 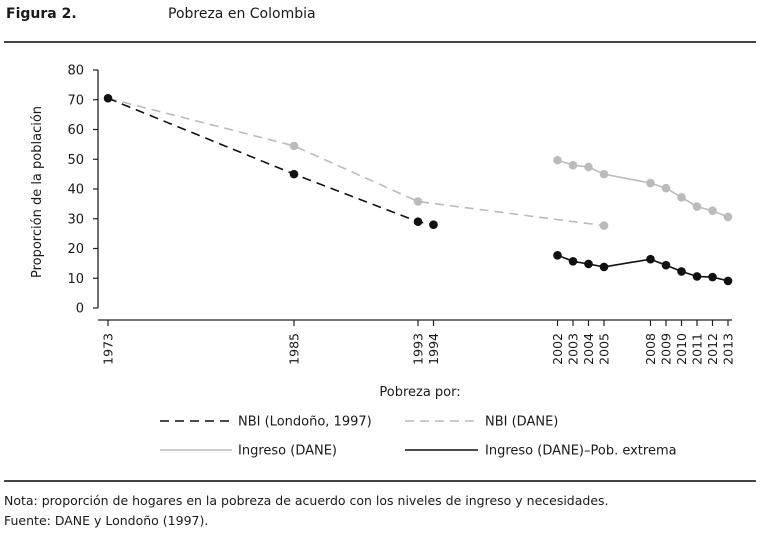 What do you see at coordinates (75, 190) in the screenshot?
I see `y-tick-label: 40` at bounding box center [75, 190].